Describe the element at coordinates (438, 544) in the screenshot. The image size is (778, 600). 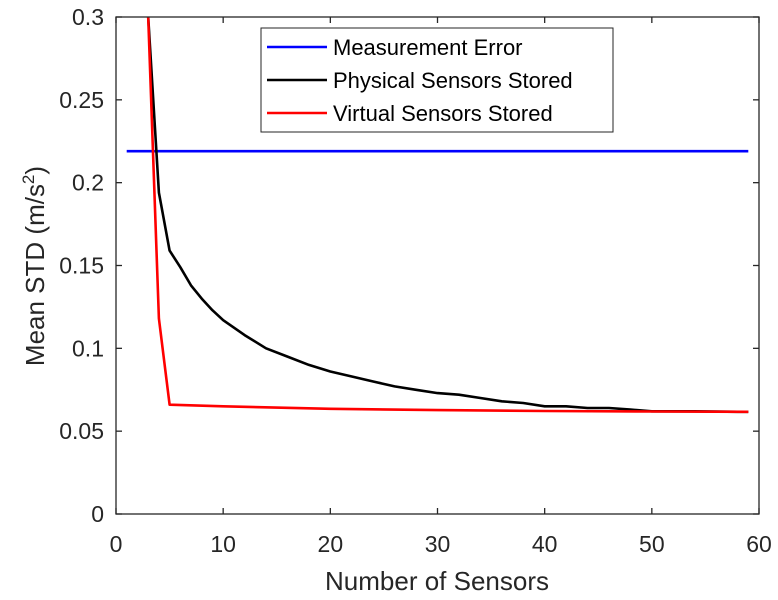
I see `x-tick-label: 30` at that location.